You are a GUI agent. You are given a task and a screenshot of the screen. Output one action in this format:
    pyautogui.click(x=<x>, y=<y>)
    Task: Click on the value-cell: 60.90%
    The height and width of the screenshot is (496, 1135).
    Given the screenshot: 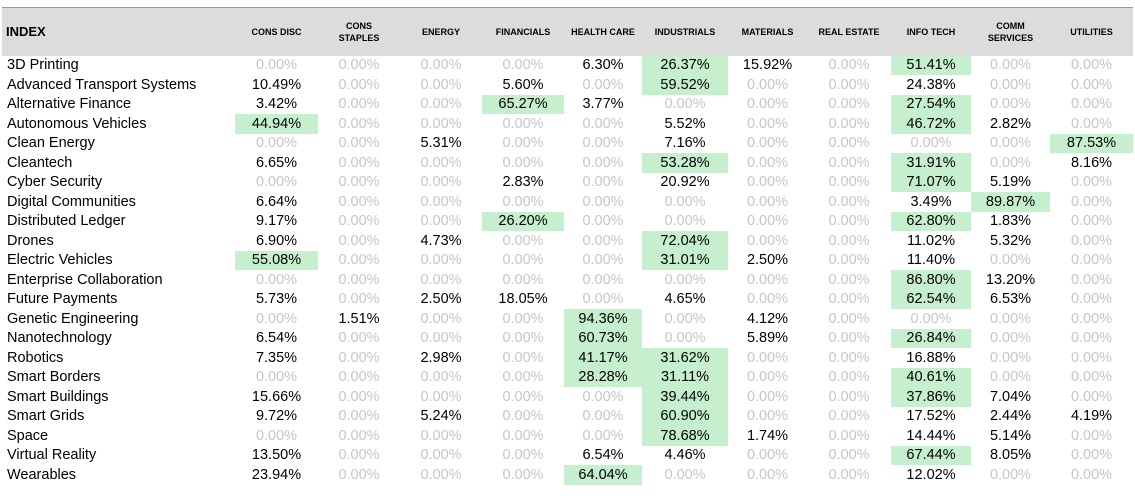 What is the action you would take?
    pyautogui.click(x=685, y=416)
    